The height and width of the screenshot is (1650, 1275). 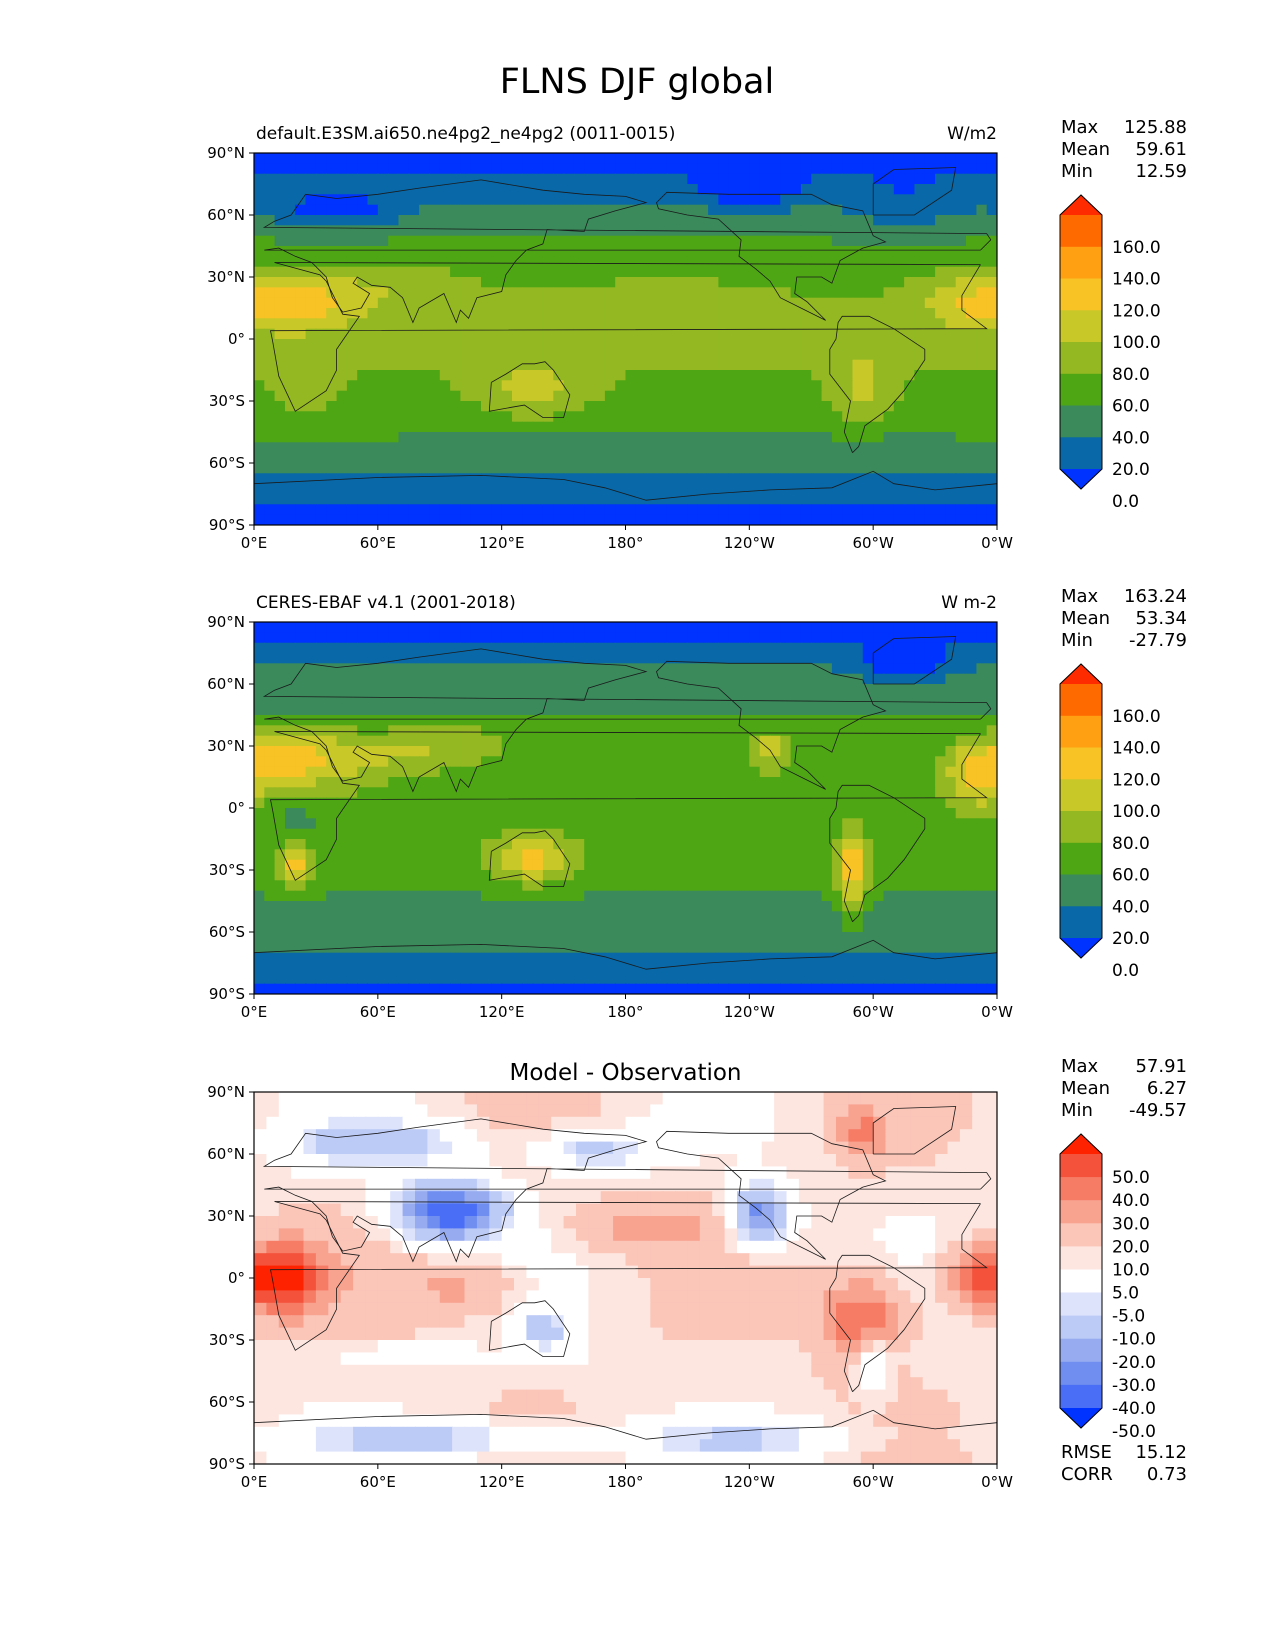 What do you see at coordinates (1081, 1144) in the screenshot?
I see `colorbar-extend-max` at bounding box center [1081, 1144].